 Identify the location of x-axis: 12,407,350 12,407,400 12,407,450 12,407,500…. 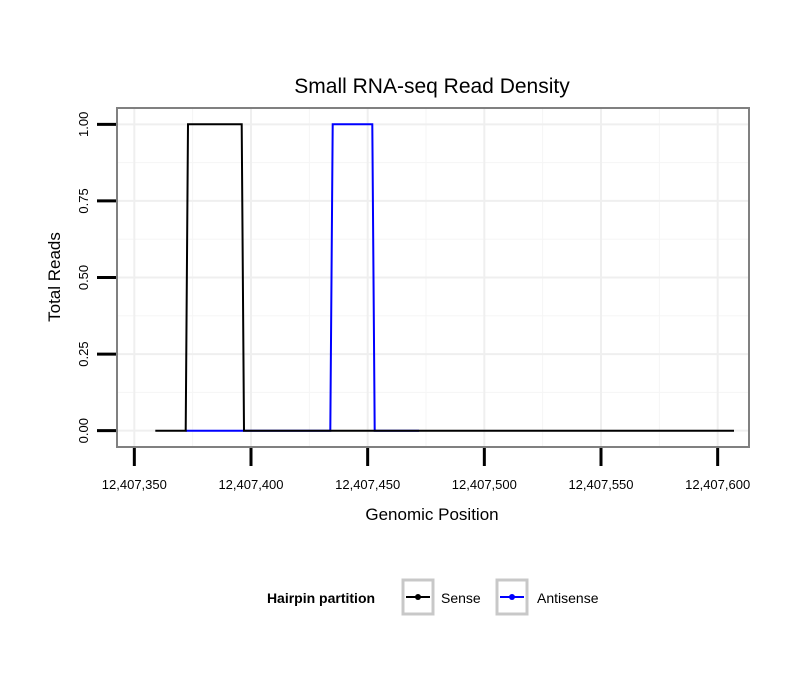
(426, 470).